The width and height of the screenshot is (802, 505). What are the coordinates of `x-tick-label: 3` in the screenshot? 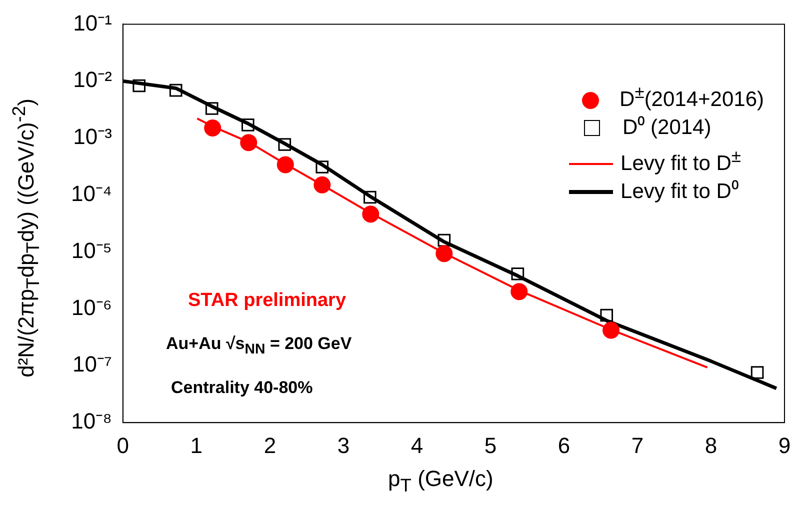 It's located at (343, 445).